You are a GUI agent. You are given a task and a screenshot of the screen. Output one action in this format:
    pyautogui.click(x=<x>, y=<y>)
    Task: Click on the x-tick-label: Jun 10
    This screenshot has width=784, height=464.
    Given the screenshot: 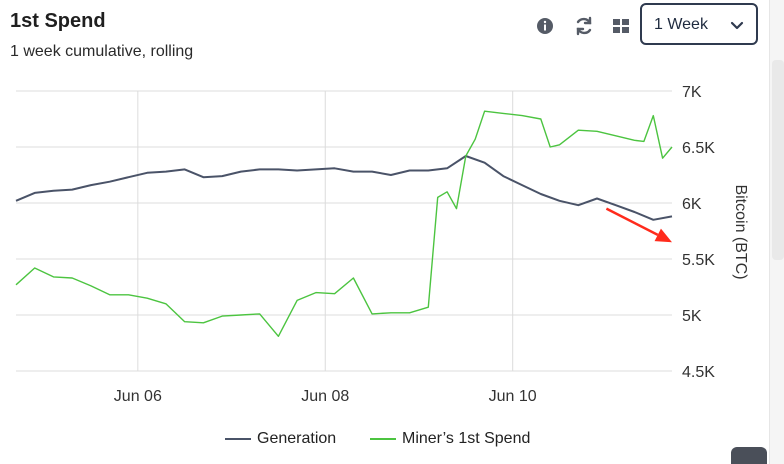 What is the action you would take?
    pyautogui.click(x=513, y=396)
    